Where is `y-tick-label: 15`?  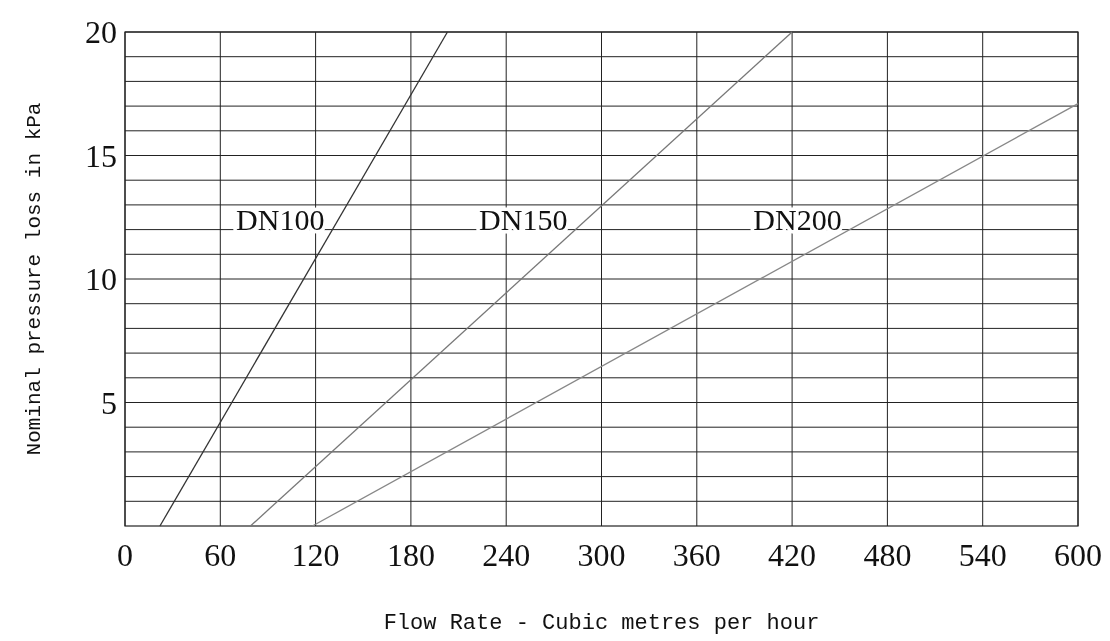 y-tick-label: 15 is located at coordinates (101, 155).